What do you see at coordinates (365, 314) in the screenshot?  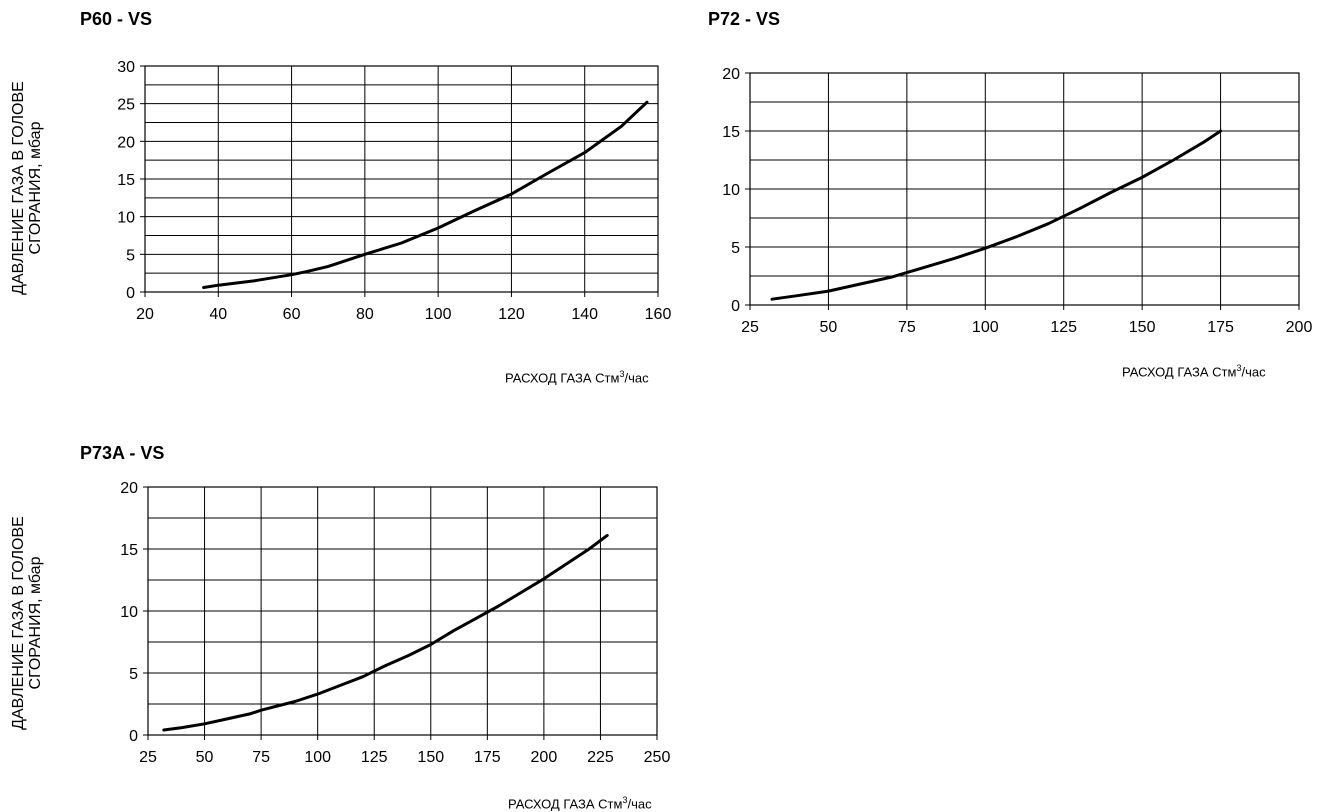 I see `x-tick-label: 80` at bounding box center [365, 314].